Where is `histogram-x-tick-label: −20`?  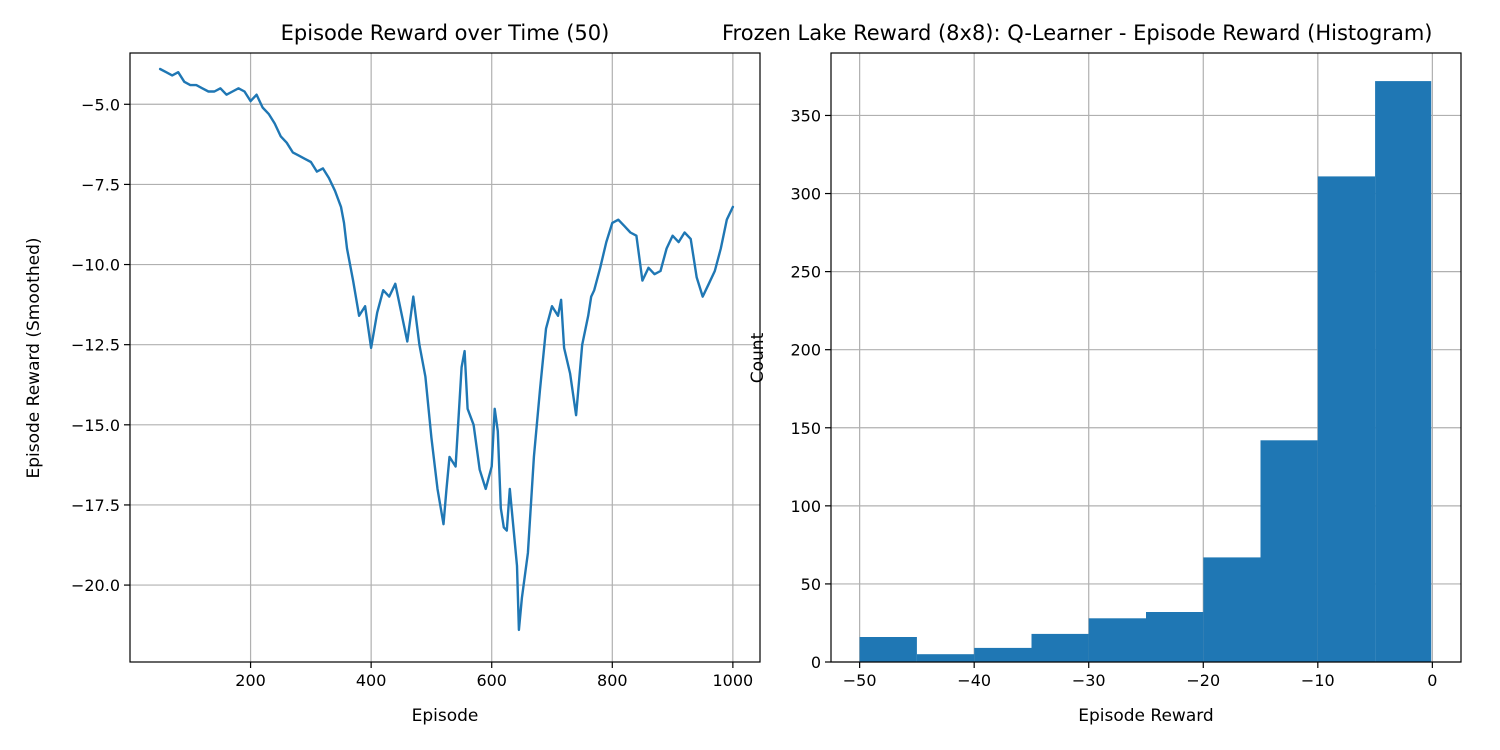
histogram-x-tick-label: −20 is located at coordinates (1203, 680).